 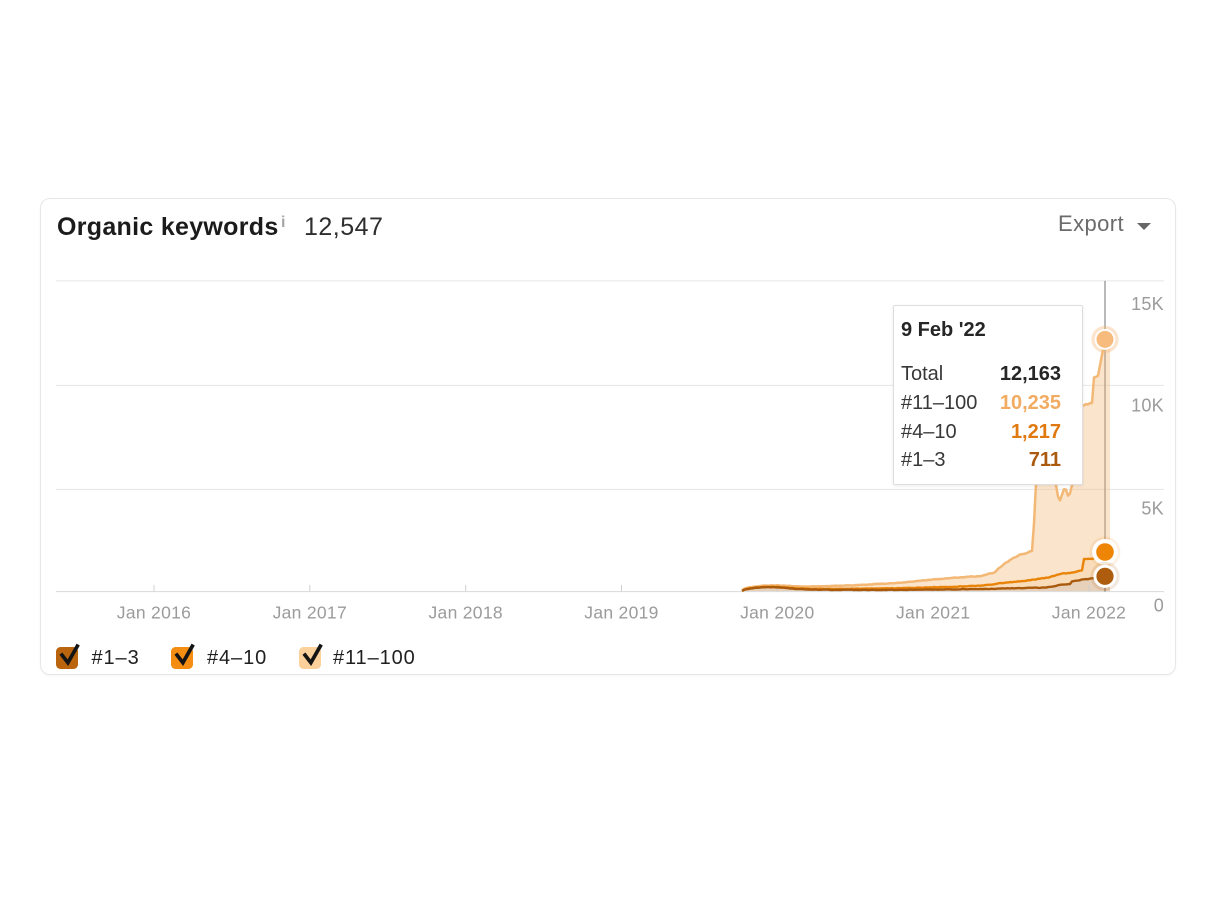 I want to click on svg-text: 15K, so click(x=1147, y=304).